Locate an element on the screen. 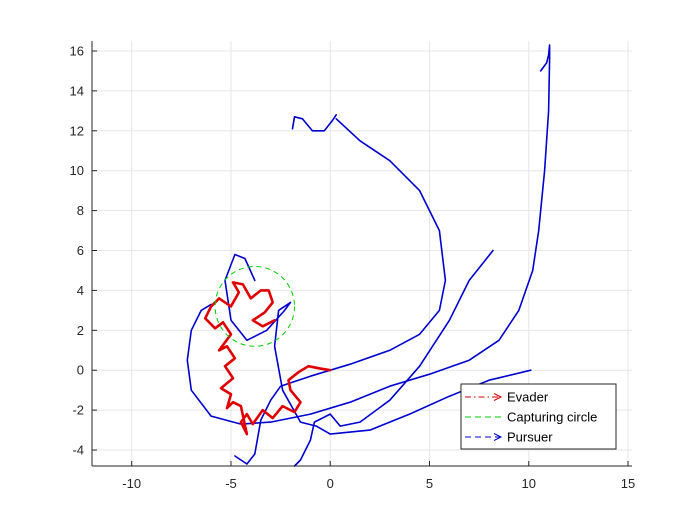 This screenshot has height=525, width=700. y-tick-label: 6 is located at coordinates (80, 250).